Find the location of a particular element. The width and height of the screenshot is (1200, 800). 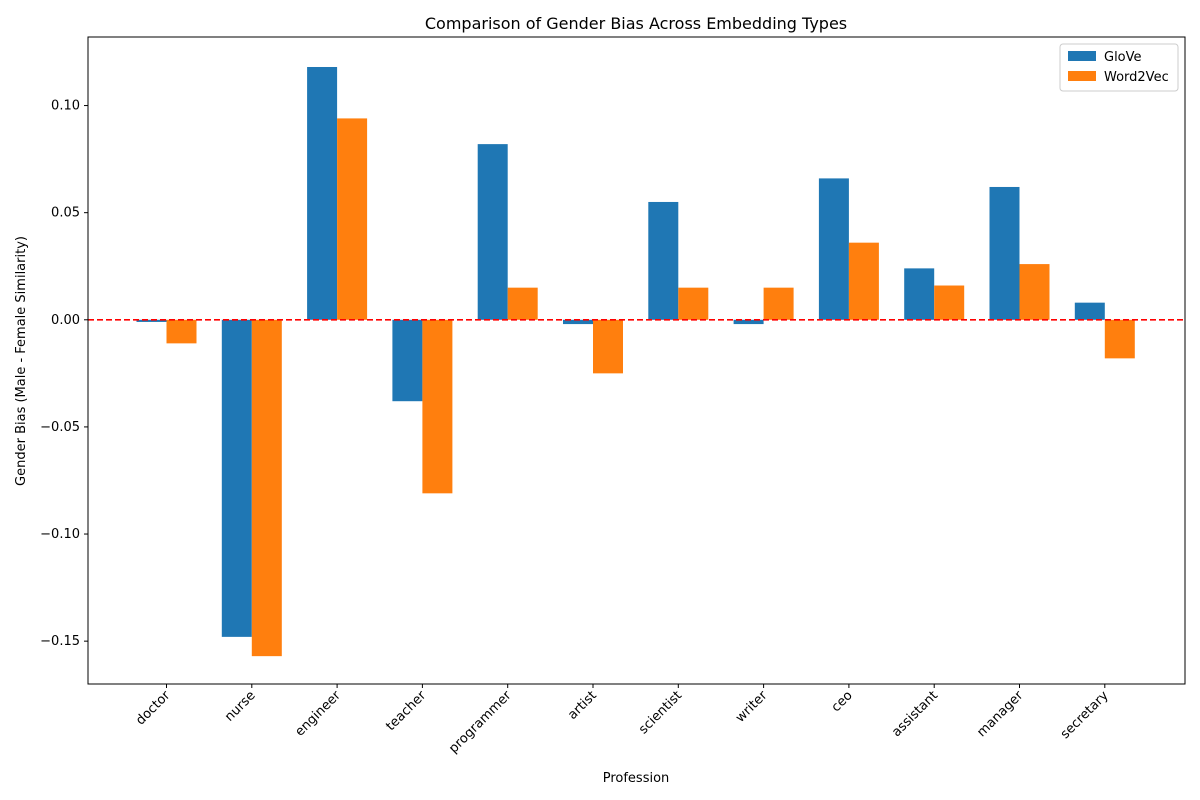

x-tick-label-writer: writer is located at coordinates (752, 707).